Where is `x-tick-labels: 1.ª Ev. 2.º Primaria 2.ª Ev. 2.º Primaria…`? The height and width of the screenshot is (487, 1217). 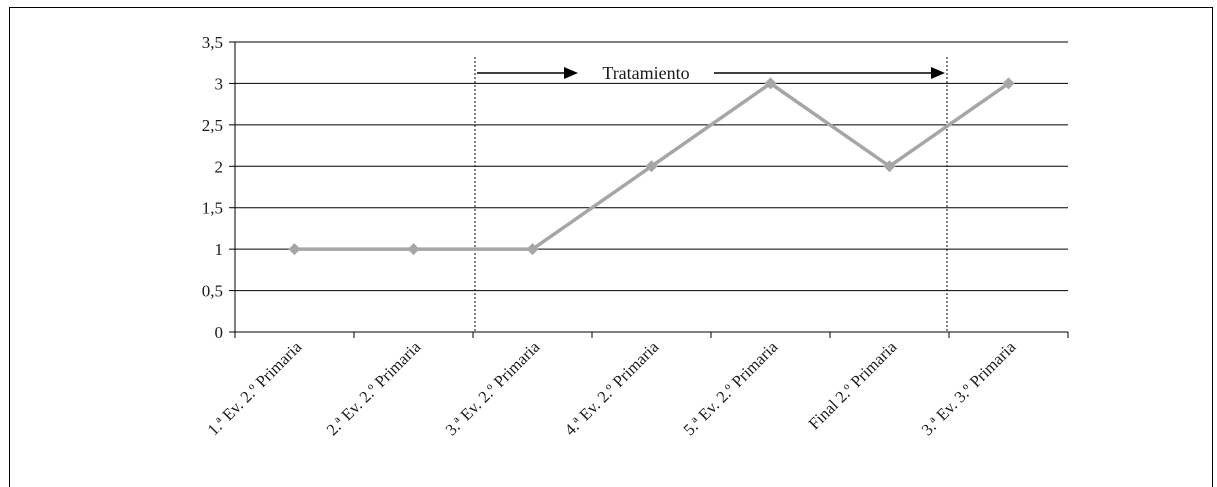
x-tick-labels: 1.ª Ev. 2.º Primaria 2.ª Ev. 2.º Primaria… is located at coordinates (612, 388).